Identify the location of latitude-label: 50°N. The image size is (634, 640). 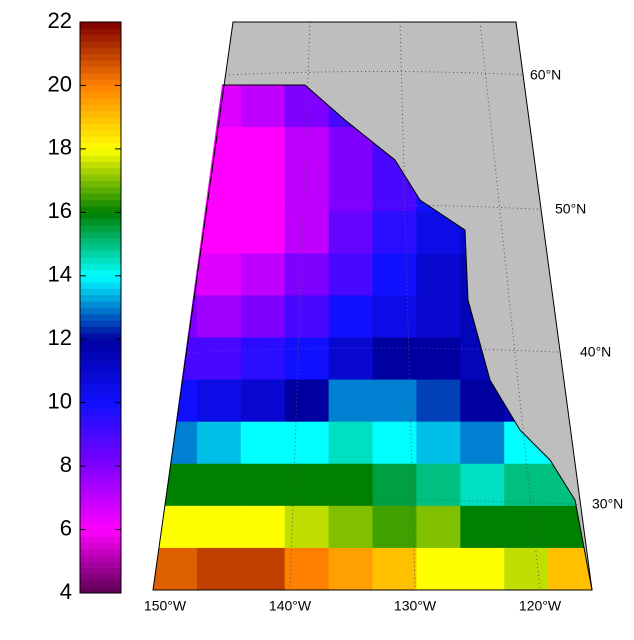
(570, 209).